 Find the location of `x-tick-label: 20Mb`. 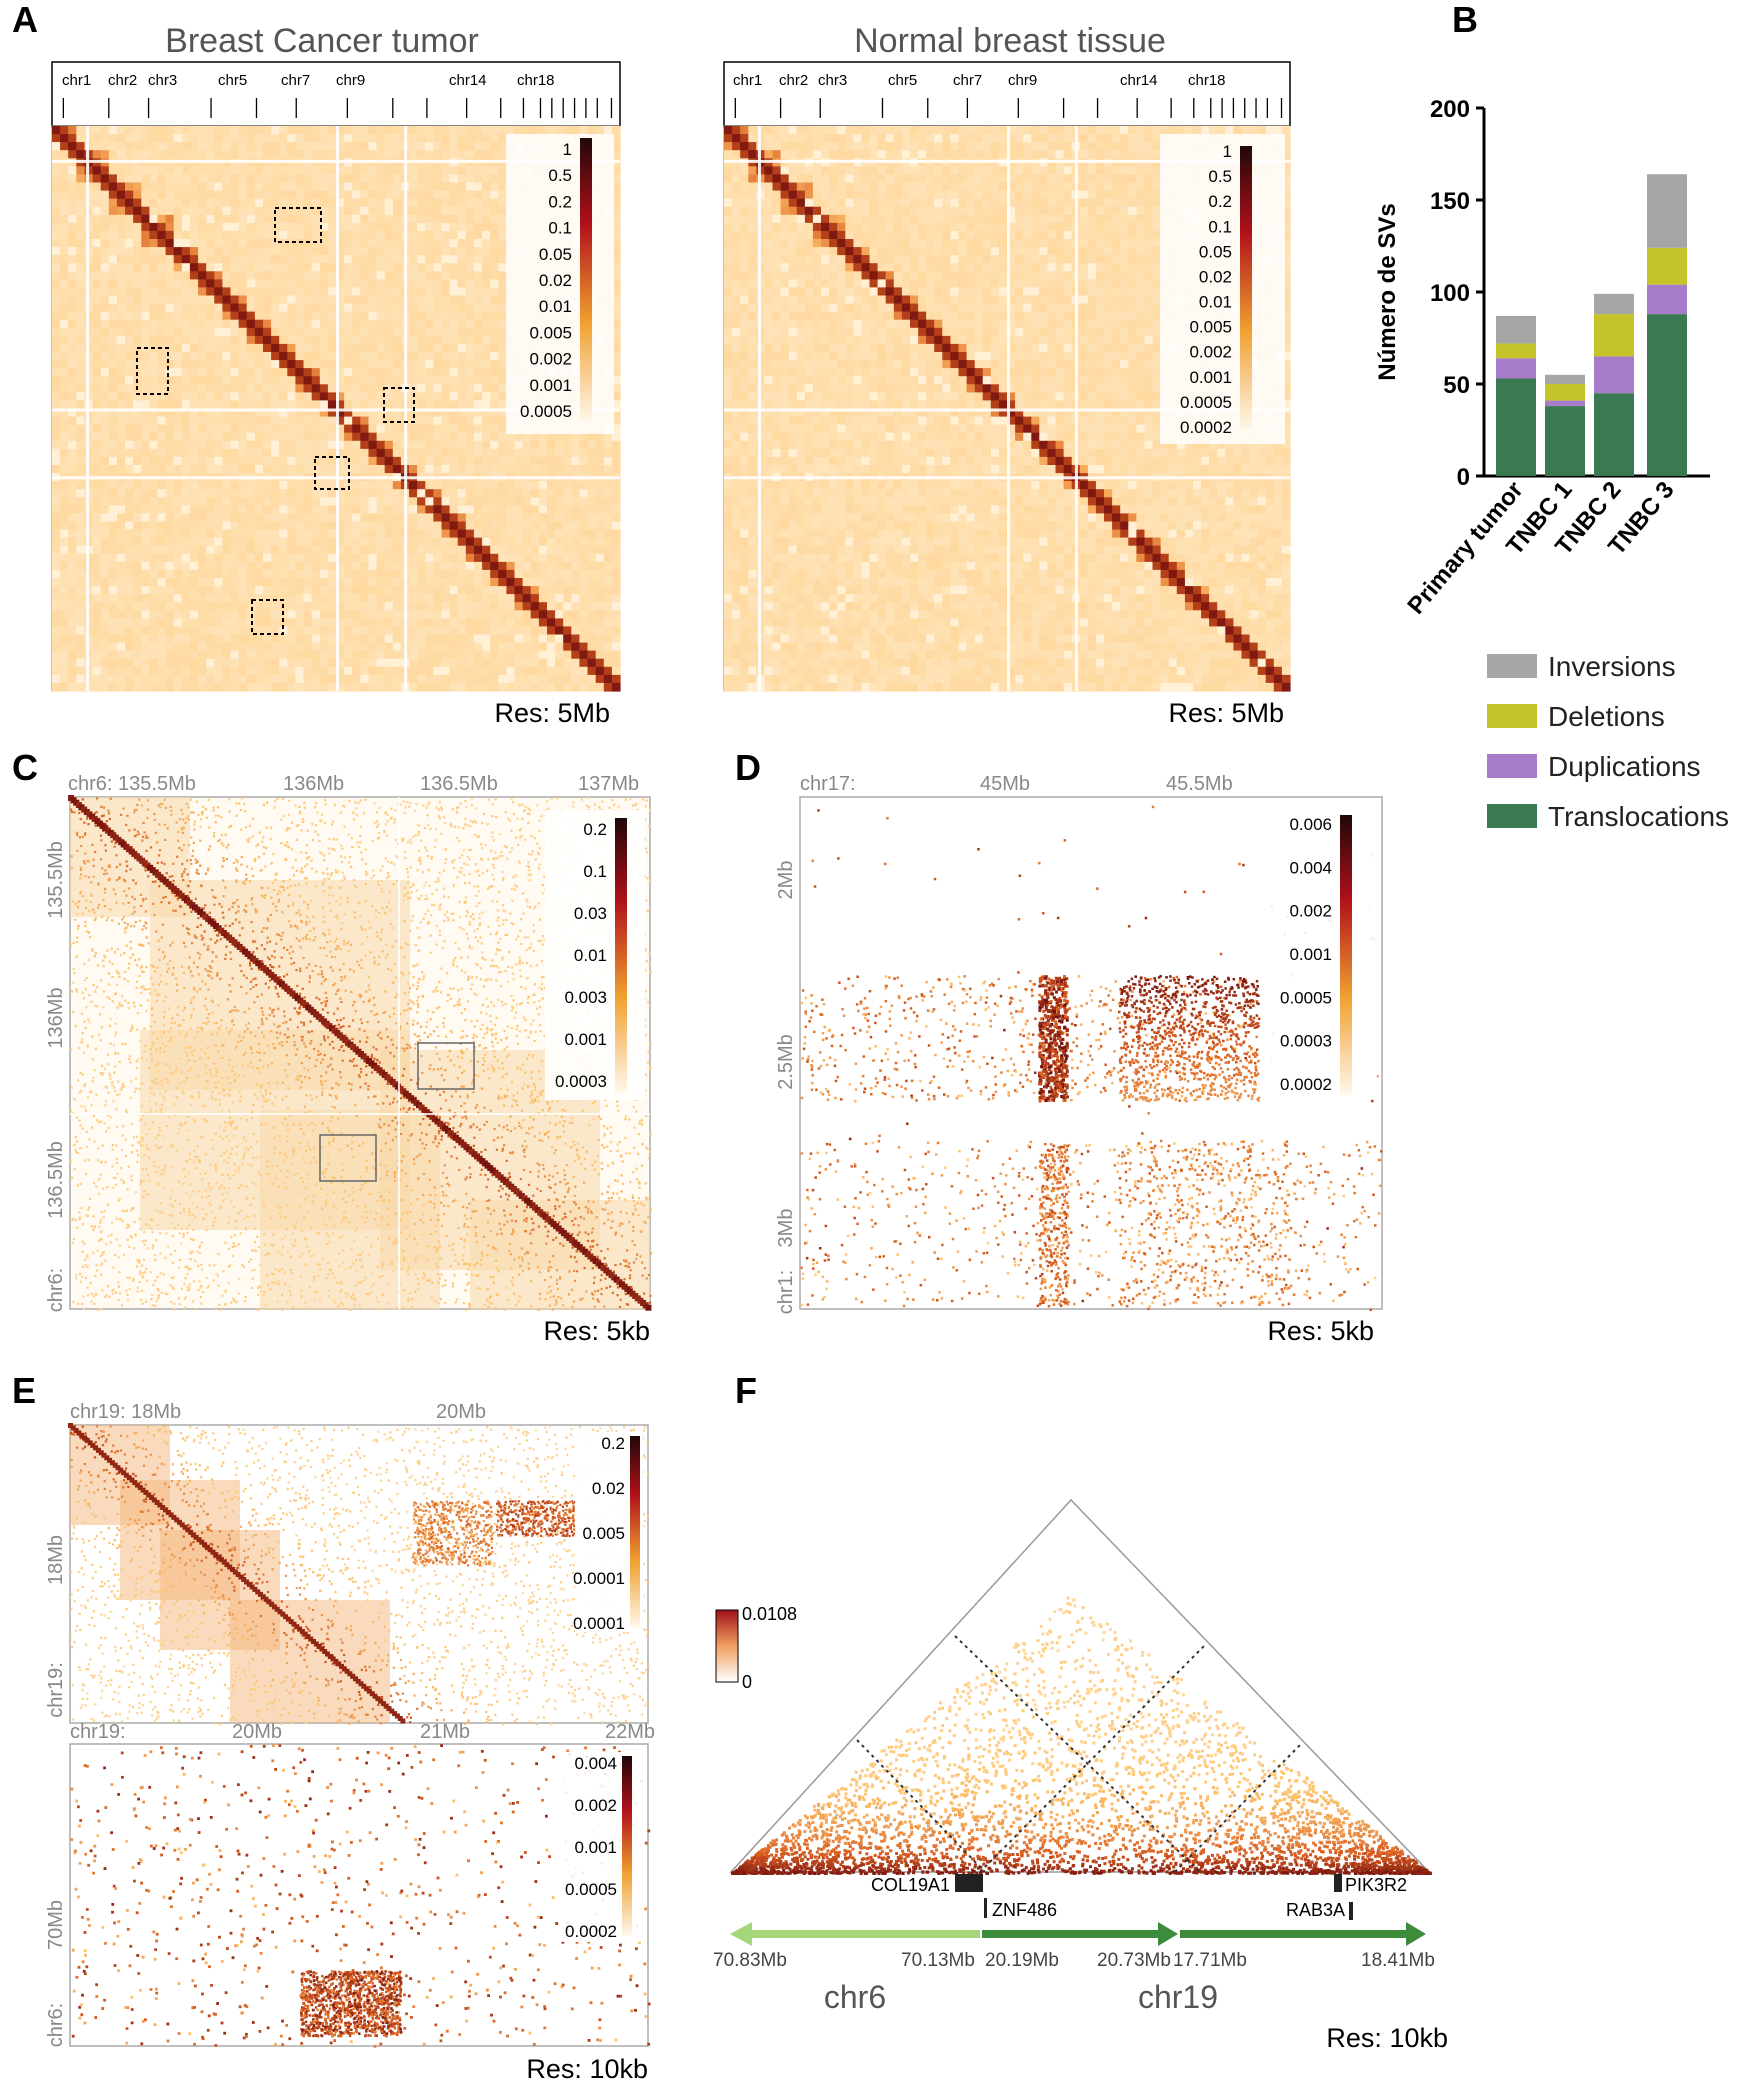

x-tick-label: 20Mb is located at coordinates (257, 1732).